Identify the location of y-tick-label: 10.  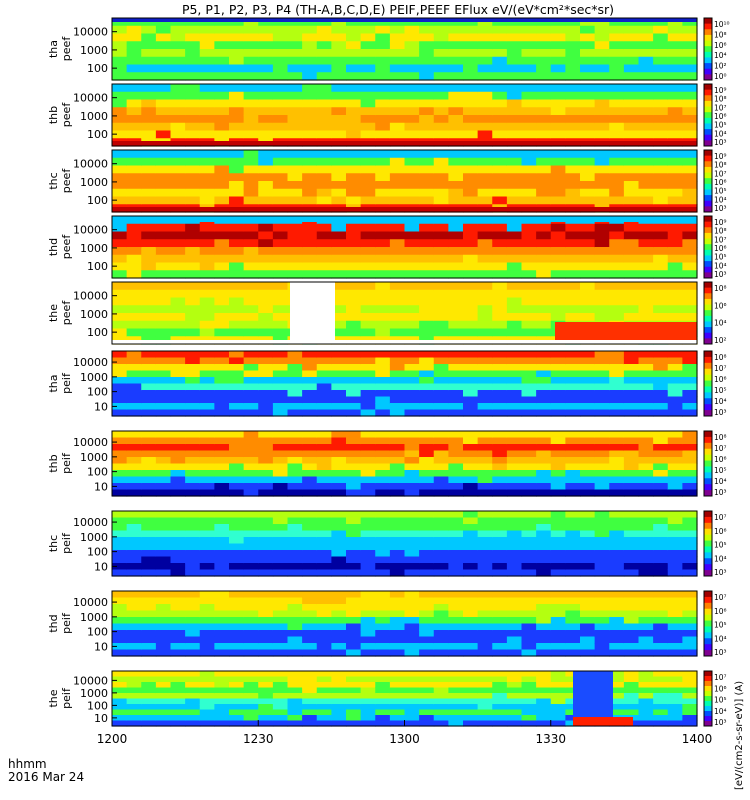
(101, 406).